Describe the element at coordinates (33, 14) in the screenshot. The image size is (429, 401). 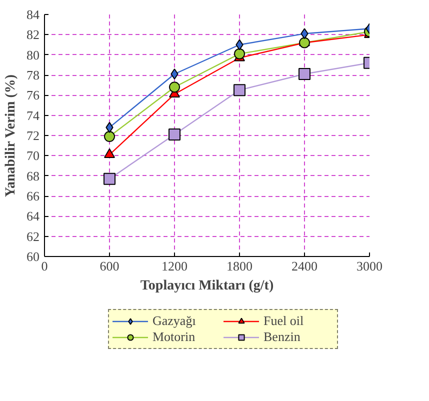
I see `y-tick-label: 84` at that location.